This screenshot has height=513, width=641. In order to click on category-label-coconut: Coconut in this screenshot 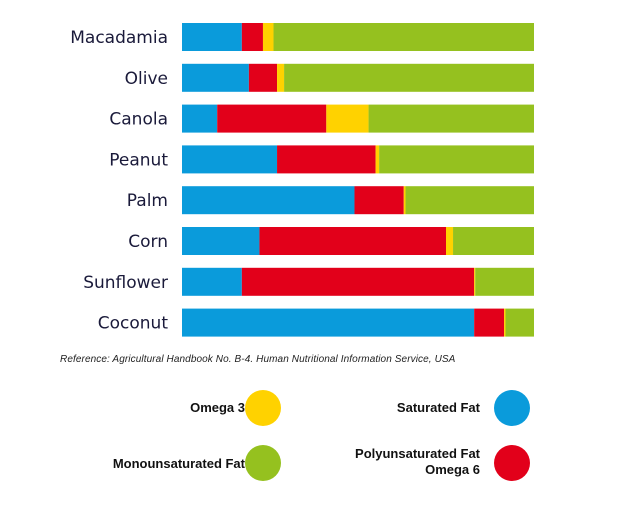, I will do `click(133, 324)`.